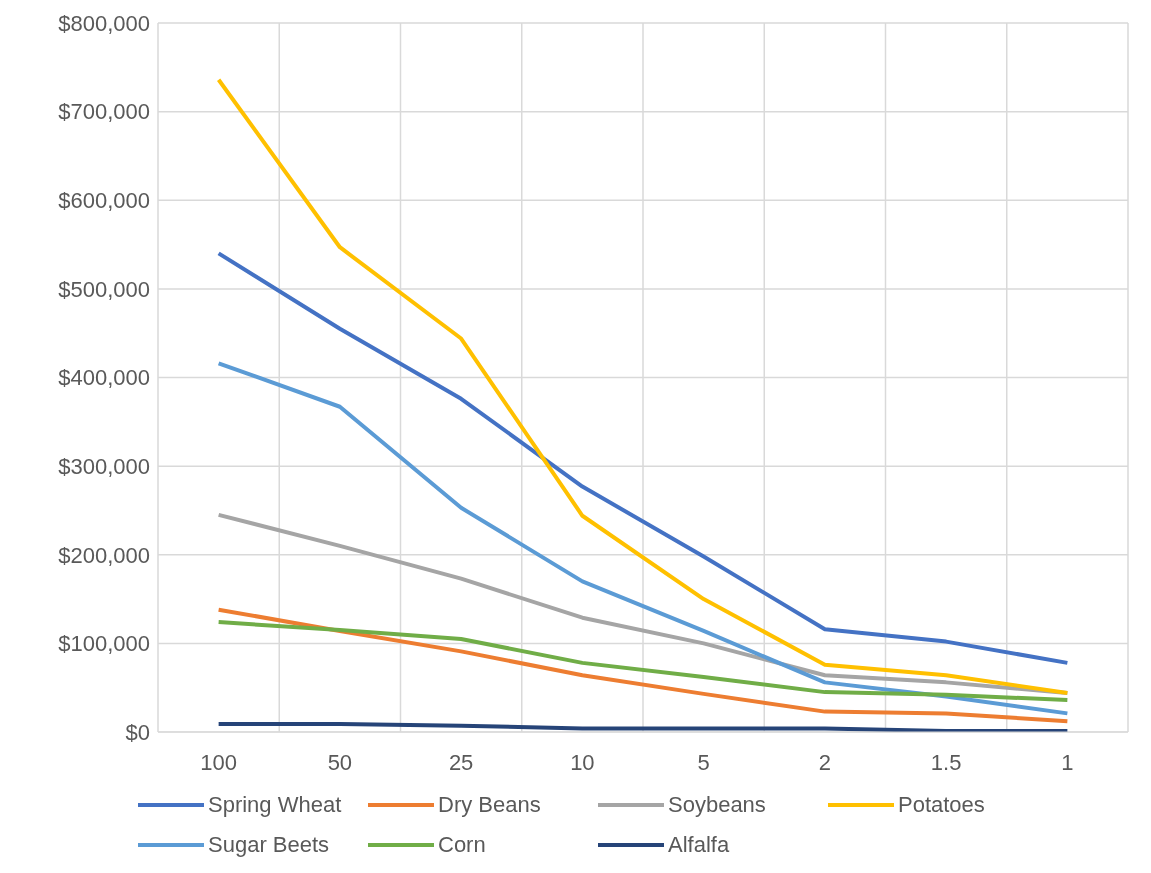 This screenshot has width=1151, height=873. What do you see at coordinates (269, 845) in the screenshot?
I see `legend-label: Sugar Beets` at bounding box center [269, 845].